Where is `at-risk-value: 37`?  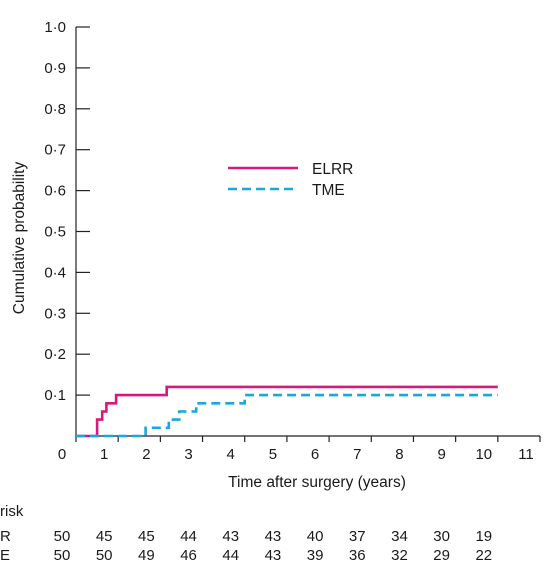
at-risk-value: 37 is located at coordinates (357, 536).